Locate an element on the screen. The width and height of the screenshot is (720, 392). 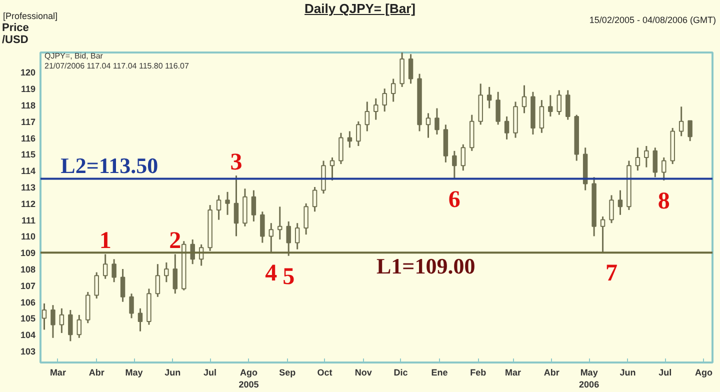
x-tick-label: Nov is located at coordinates (363, 373).